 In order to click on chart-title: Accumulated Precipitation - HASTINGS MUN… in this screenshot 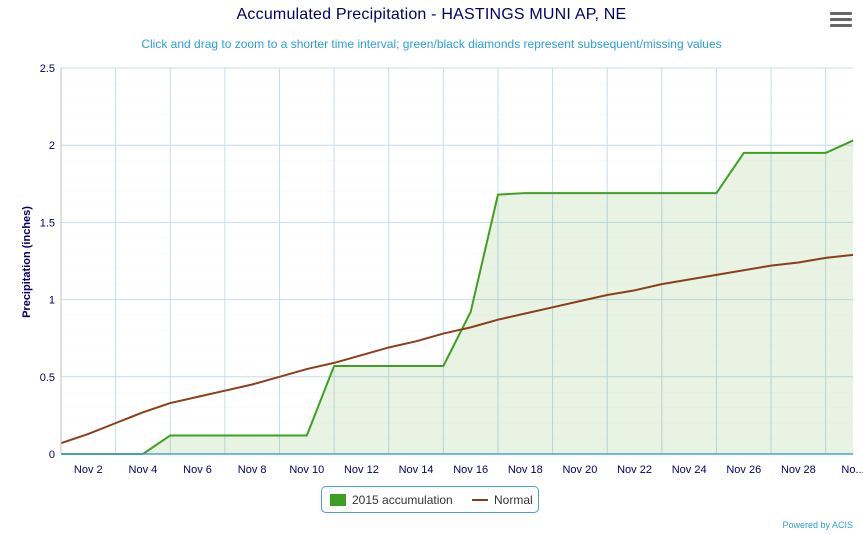, I will do `click(431, 14)`.